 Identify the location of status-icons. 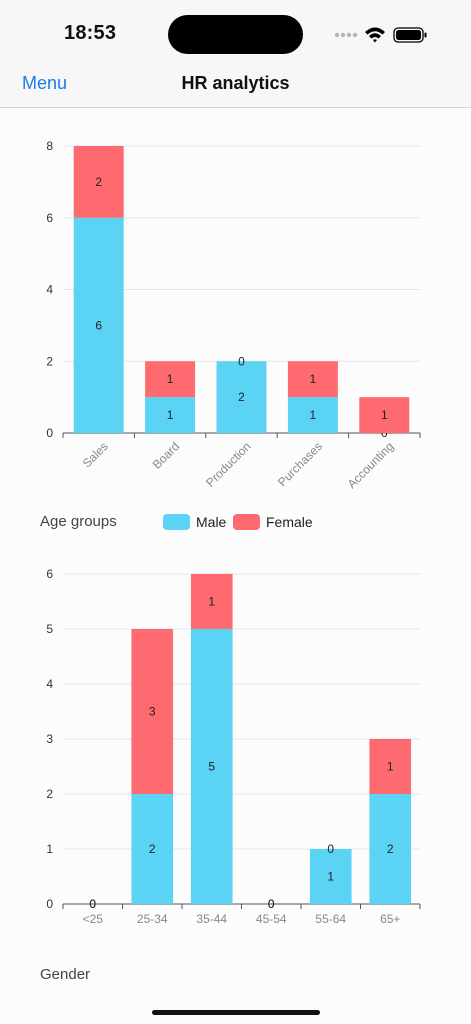
(380, 35).